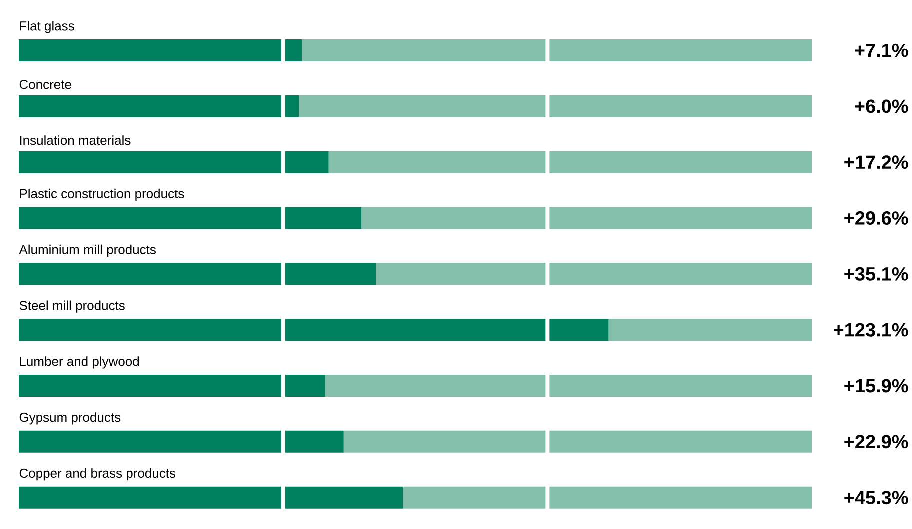 This screenshot has width=912, height=529. What do you see at coordinates (876, 163) in the screenshot?
I see `data-label: +17.2%` at bounding box center [876, 163].